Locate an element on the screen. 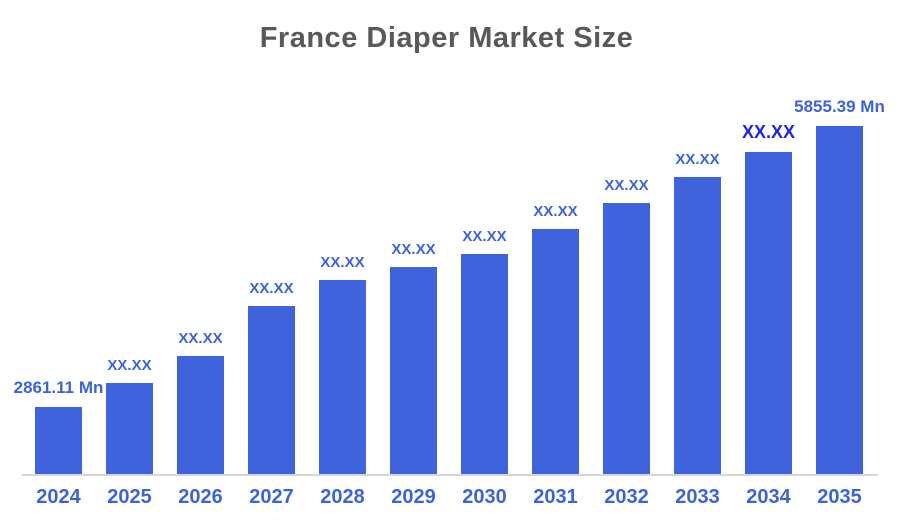 This screenshot has height=525, width=900. bar-value-label-2031: XX.XX is located at coordinates (555, 211).